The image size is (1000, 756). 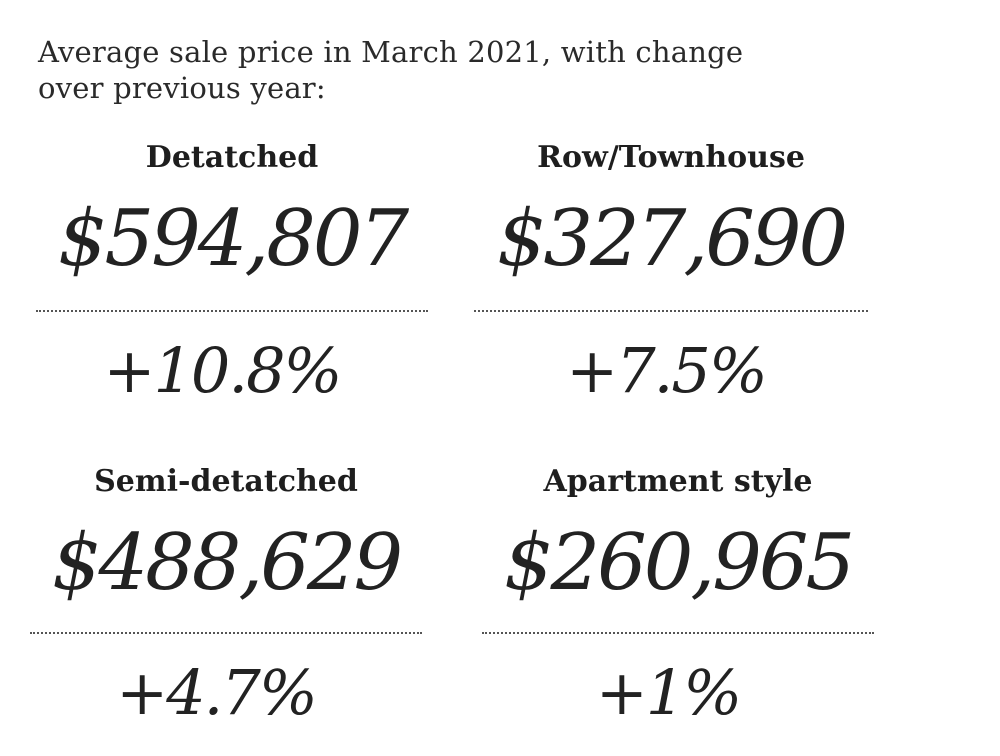 What do you see at coordinates (216, 692) in the screenshot?
I see `card-change: +4.7%` at bounding box center [216, 692].